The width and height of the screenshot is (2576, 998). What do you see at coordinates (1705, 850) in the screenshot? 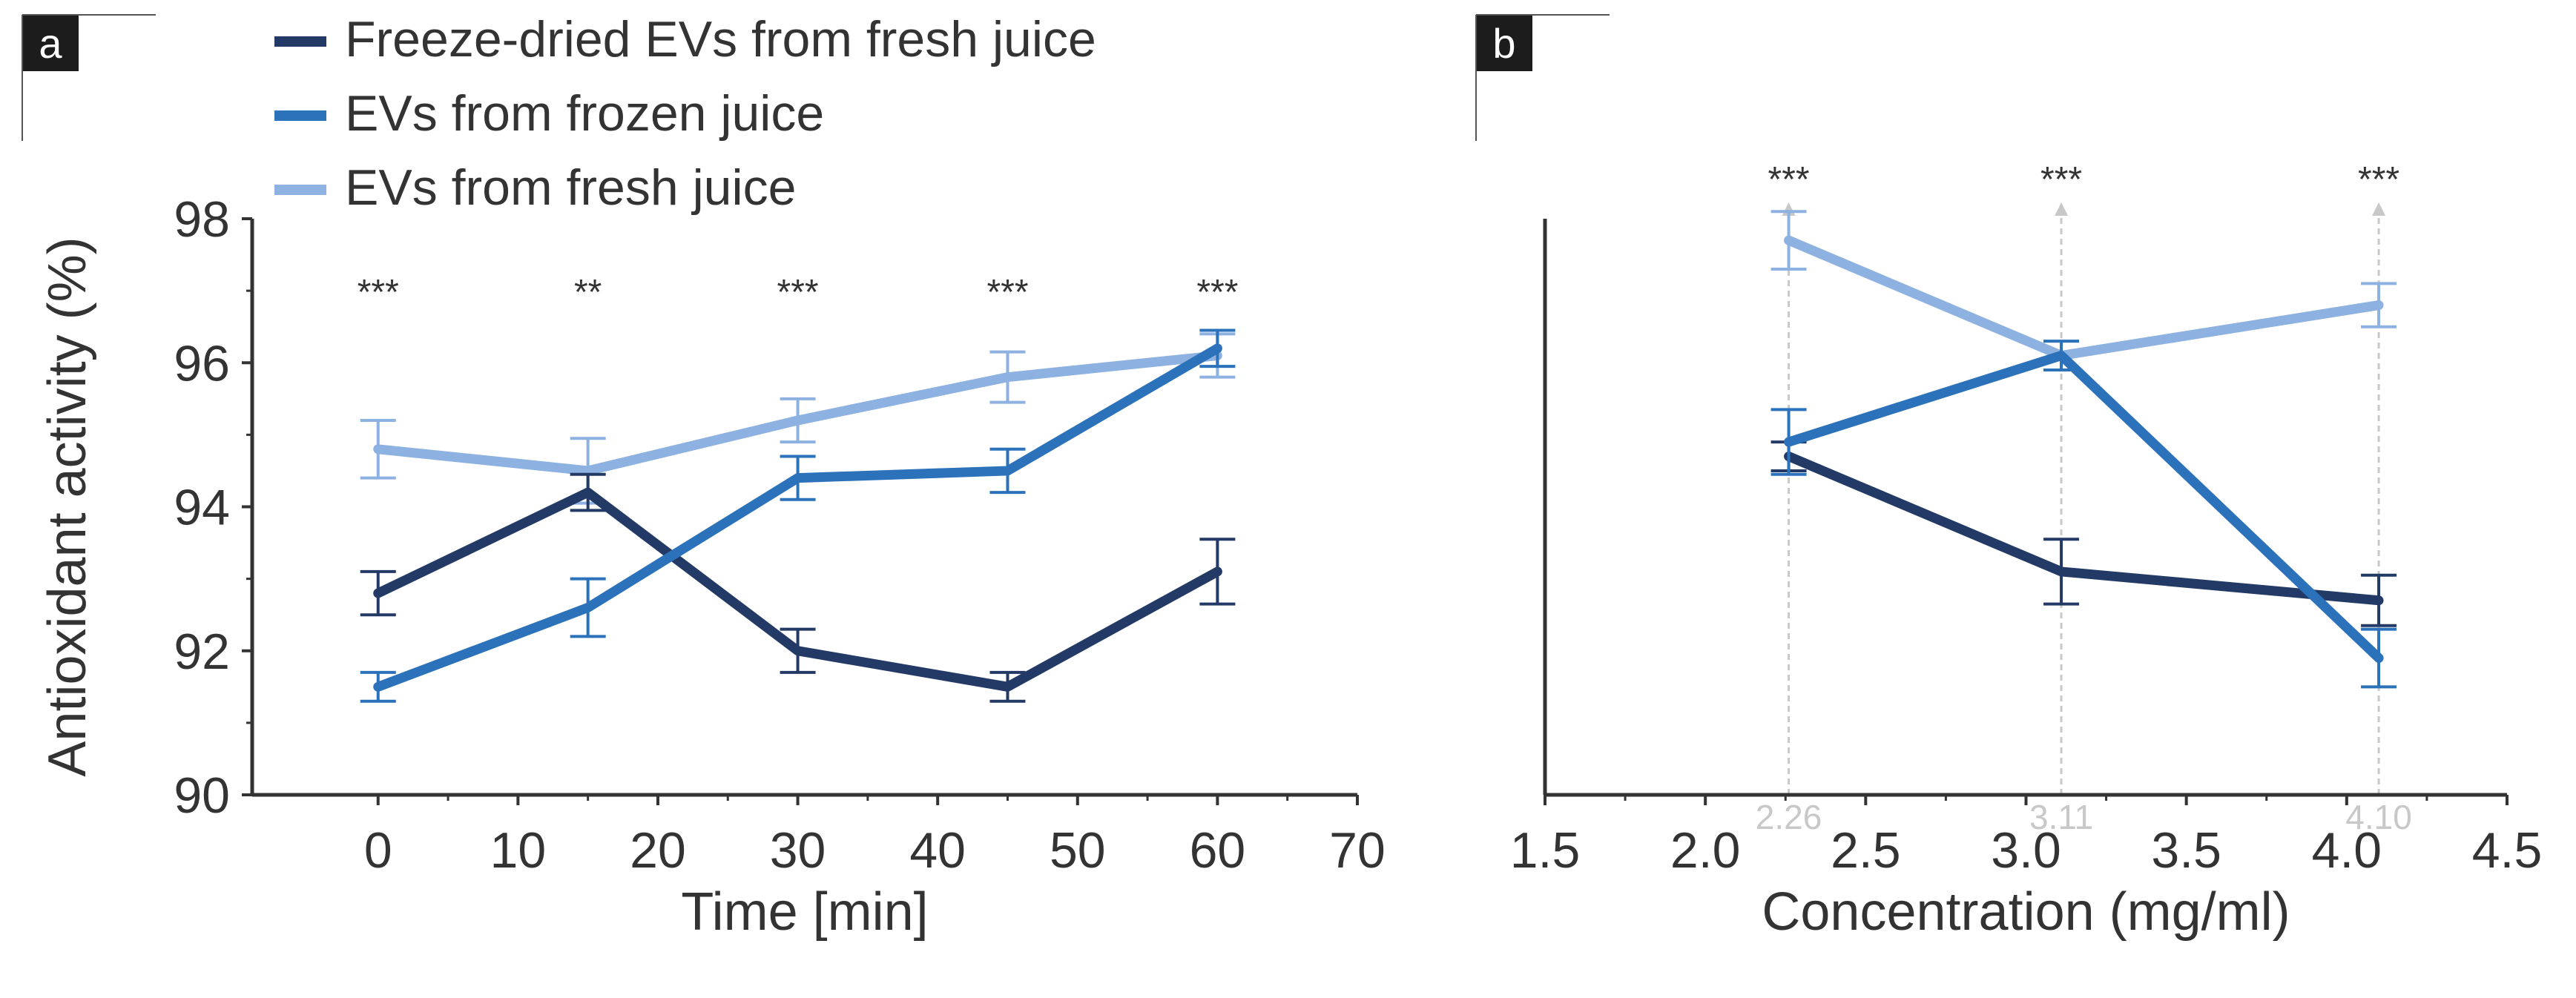
I see `x-tick-label: 2.0` at bounding box center [1705, 850].